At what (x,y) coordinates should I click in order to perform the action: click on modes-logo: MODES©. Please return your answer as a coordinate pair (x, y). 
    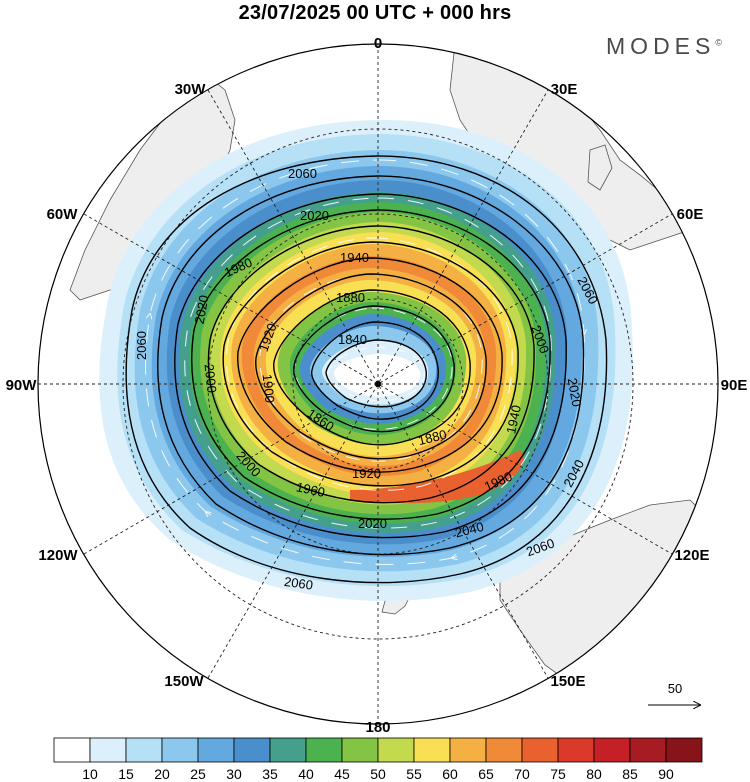
    Looking at the image, I should click on (664, 46).